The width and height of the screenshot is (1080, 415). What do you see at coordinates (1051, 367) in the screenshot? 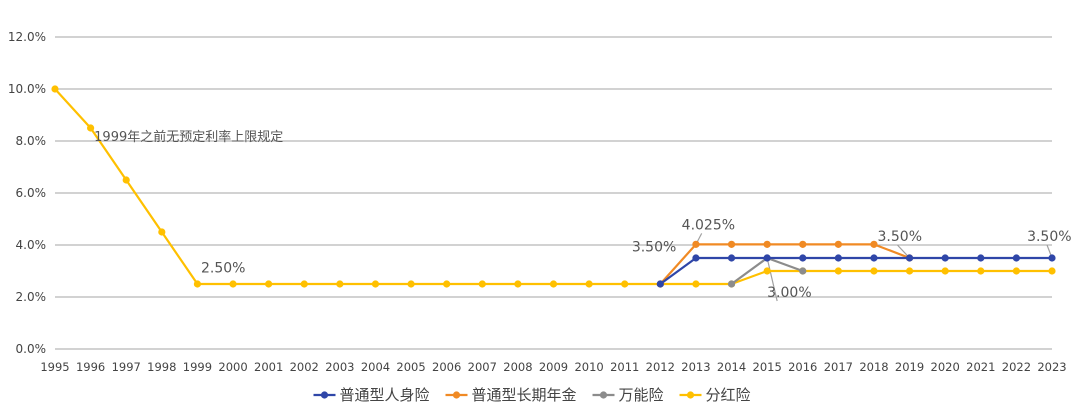
I see `x-tick-label: 2023` at bounding box center [1051, 367].